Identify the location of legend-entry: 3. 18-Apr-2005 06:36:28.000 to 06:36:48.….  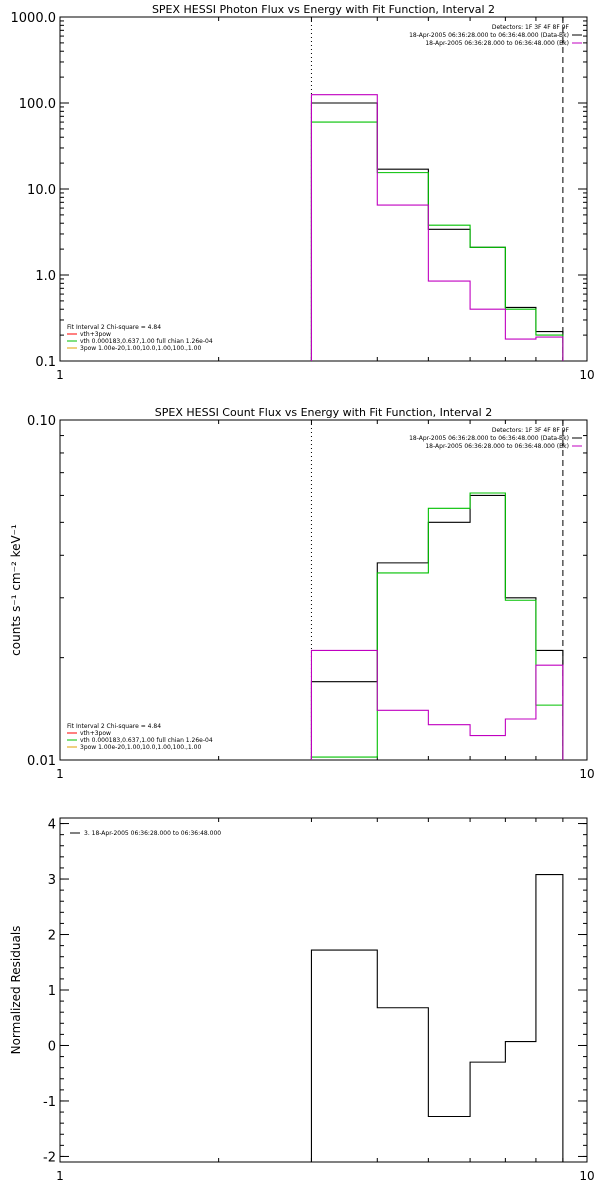
(152, 833).